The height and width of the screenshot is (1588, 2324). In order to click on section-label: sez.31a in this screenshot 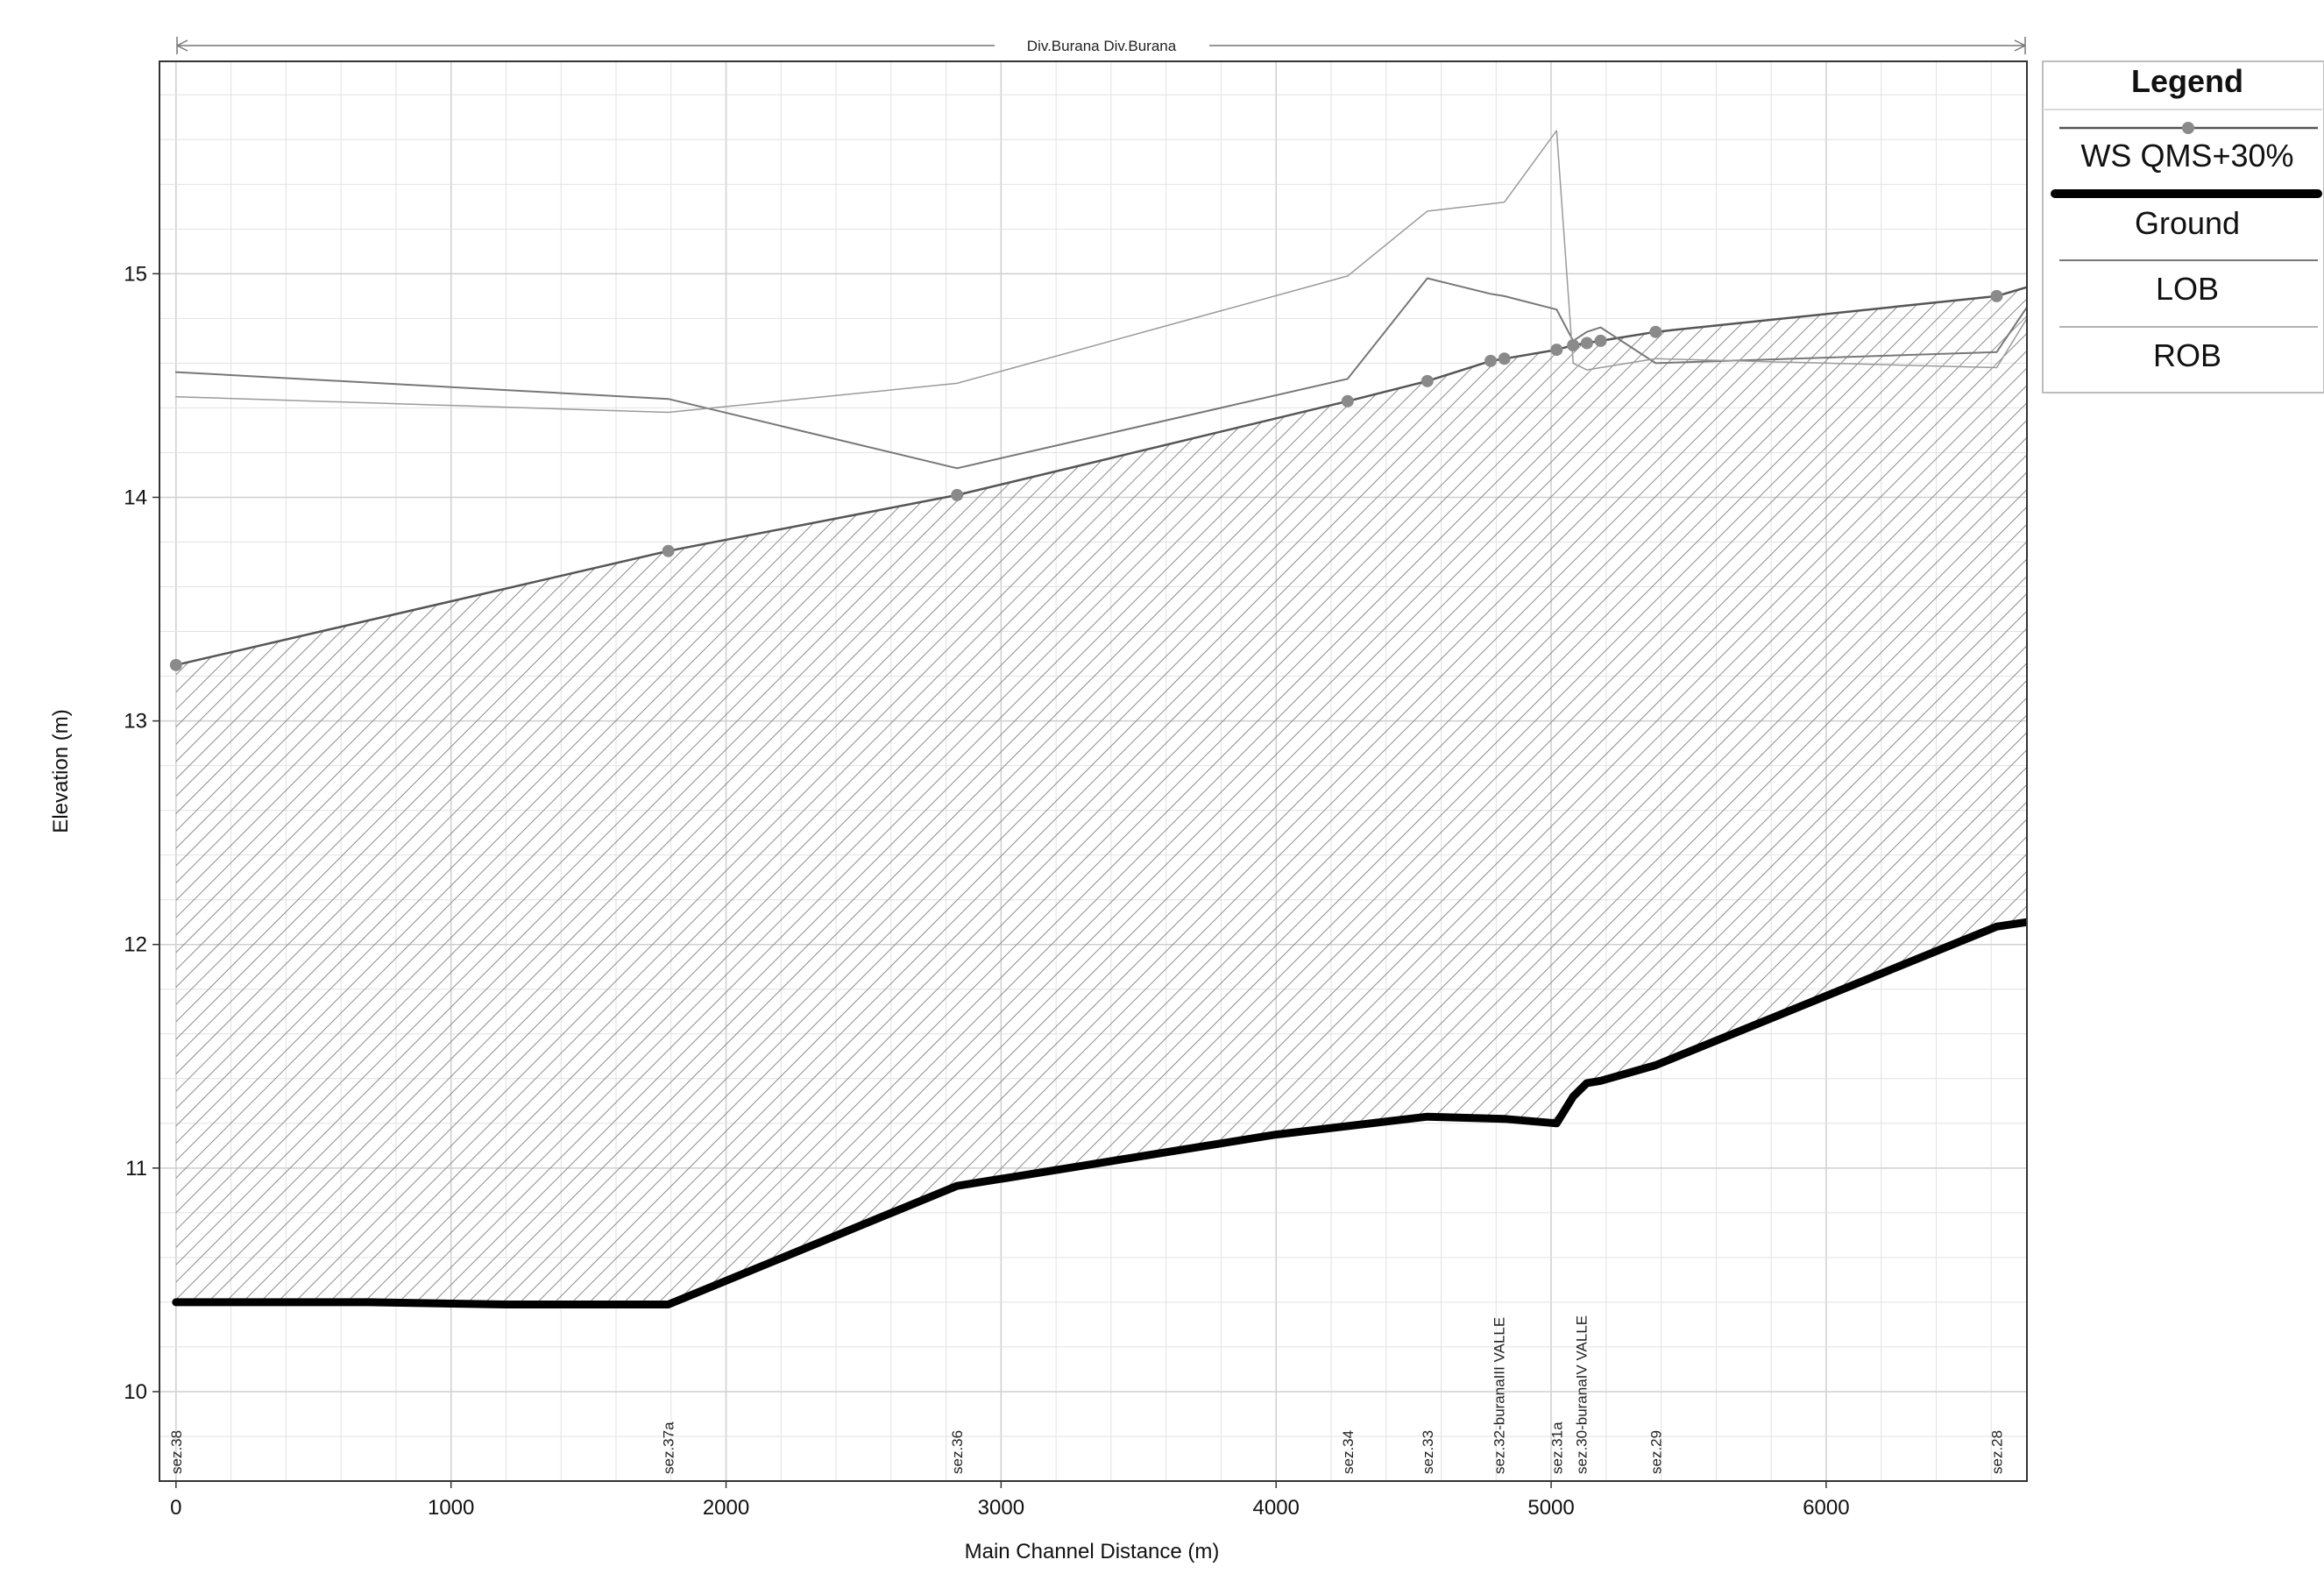, I will do `click(1556, 1447)`.